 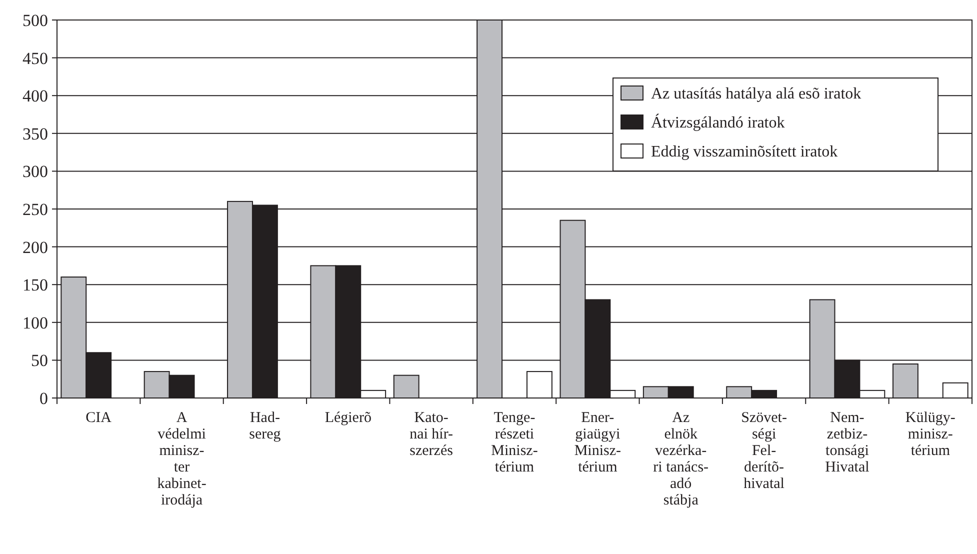 What do you see at coordinates (44, 398) in the screenshot?
I see `y-tick-label: 0` at bounding box center [44, 398].